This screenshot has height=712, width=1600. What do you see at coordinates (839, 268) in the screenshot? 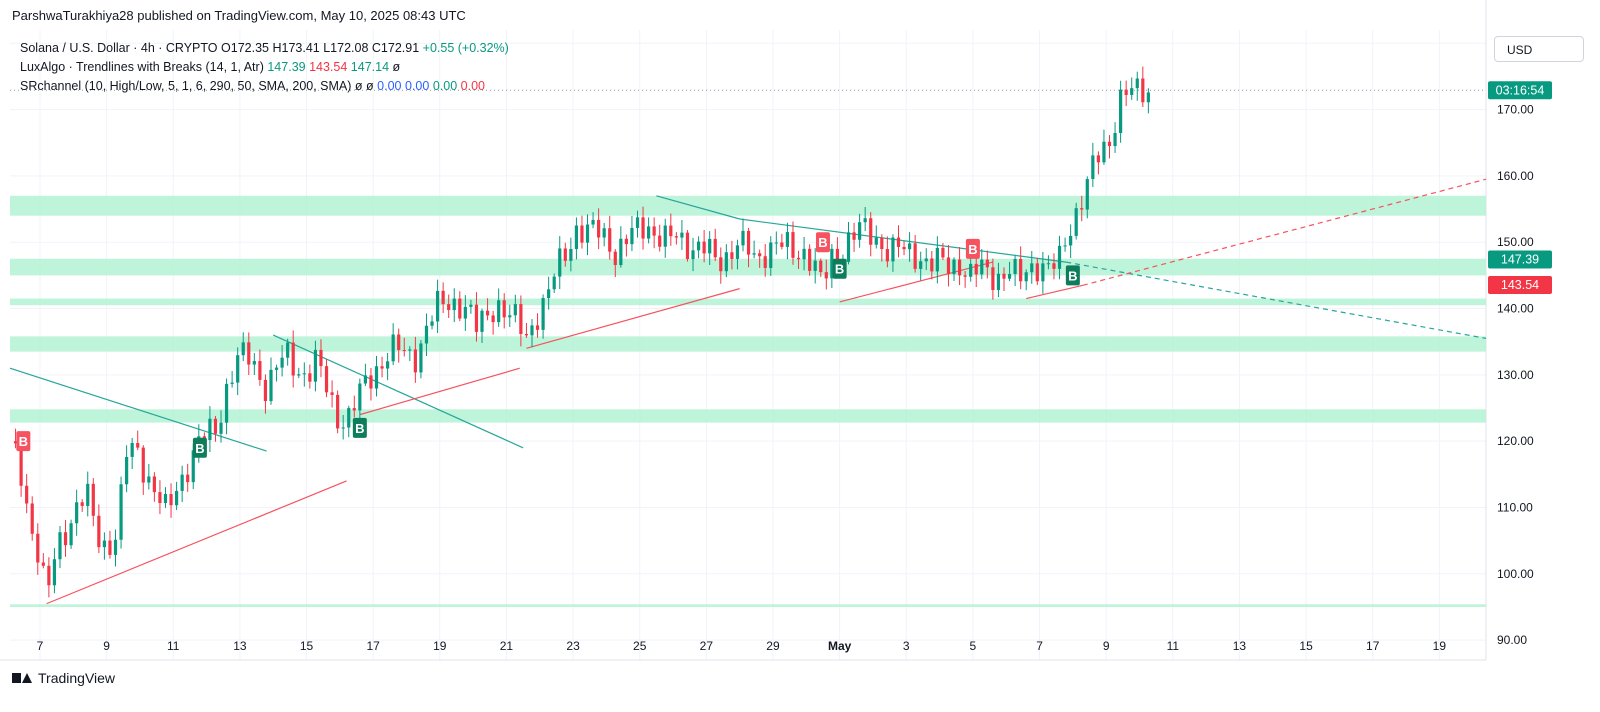
I see `break-buy-marker` at bounding box center [839, 268].